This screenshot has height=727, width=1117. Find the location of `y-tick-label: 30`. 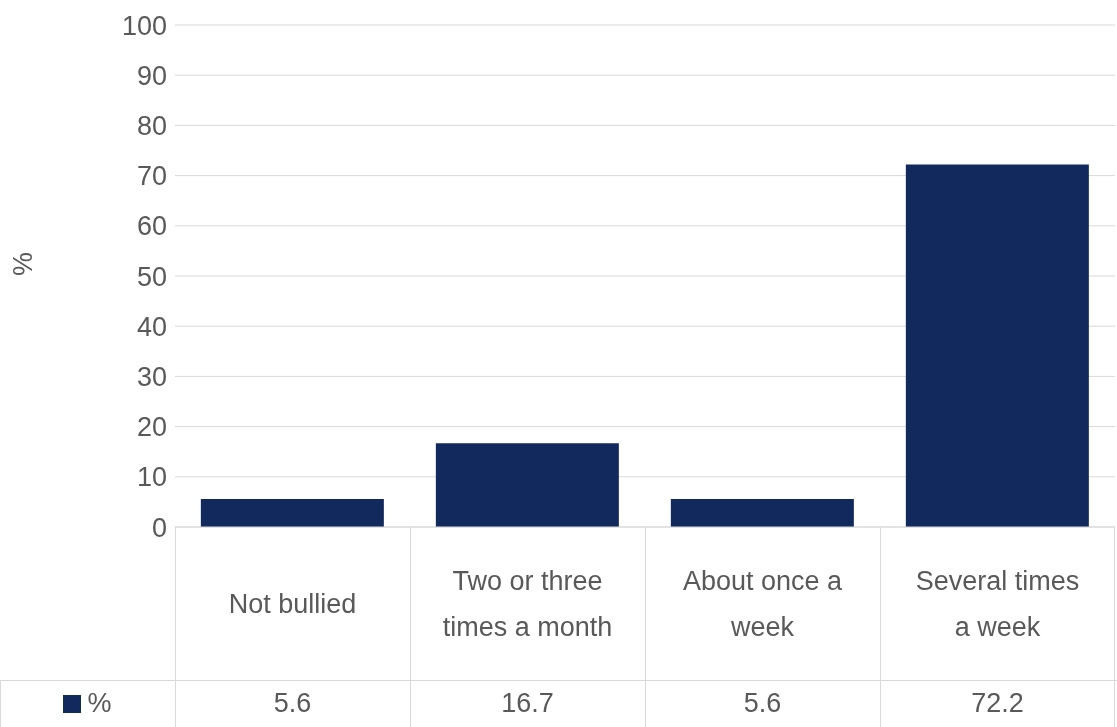

y-tick-label: 30 is located at coordinates (151, 376).